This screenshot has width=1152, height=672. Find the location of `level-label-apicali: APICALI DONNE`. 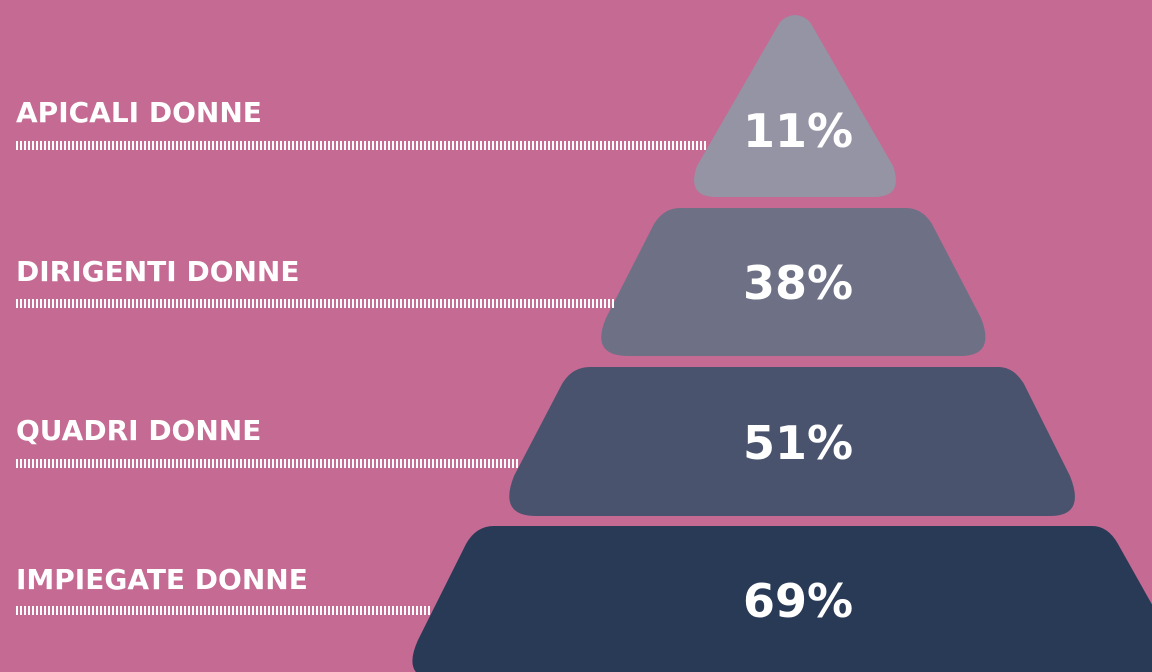

level-label-apicali: APICALI DONNE is located at coordinates (139, 112).